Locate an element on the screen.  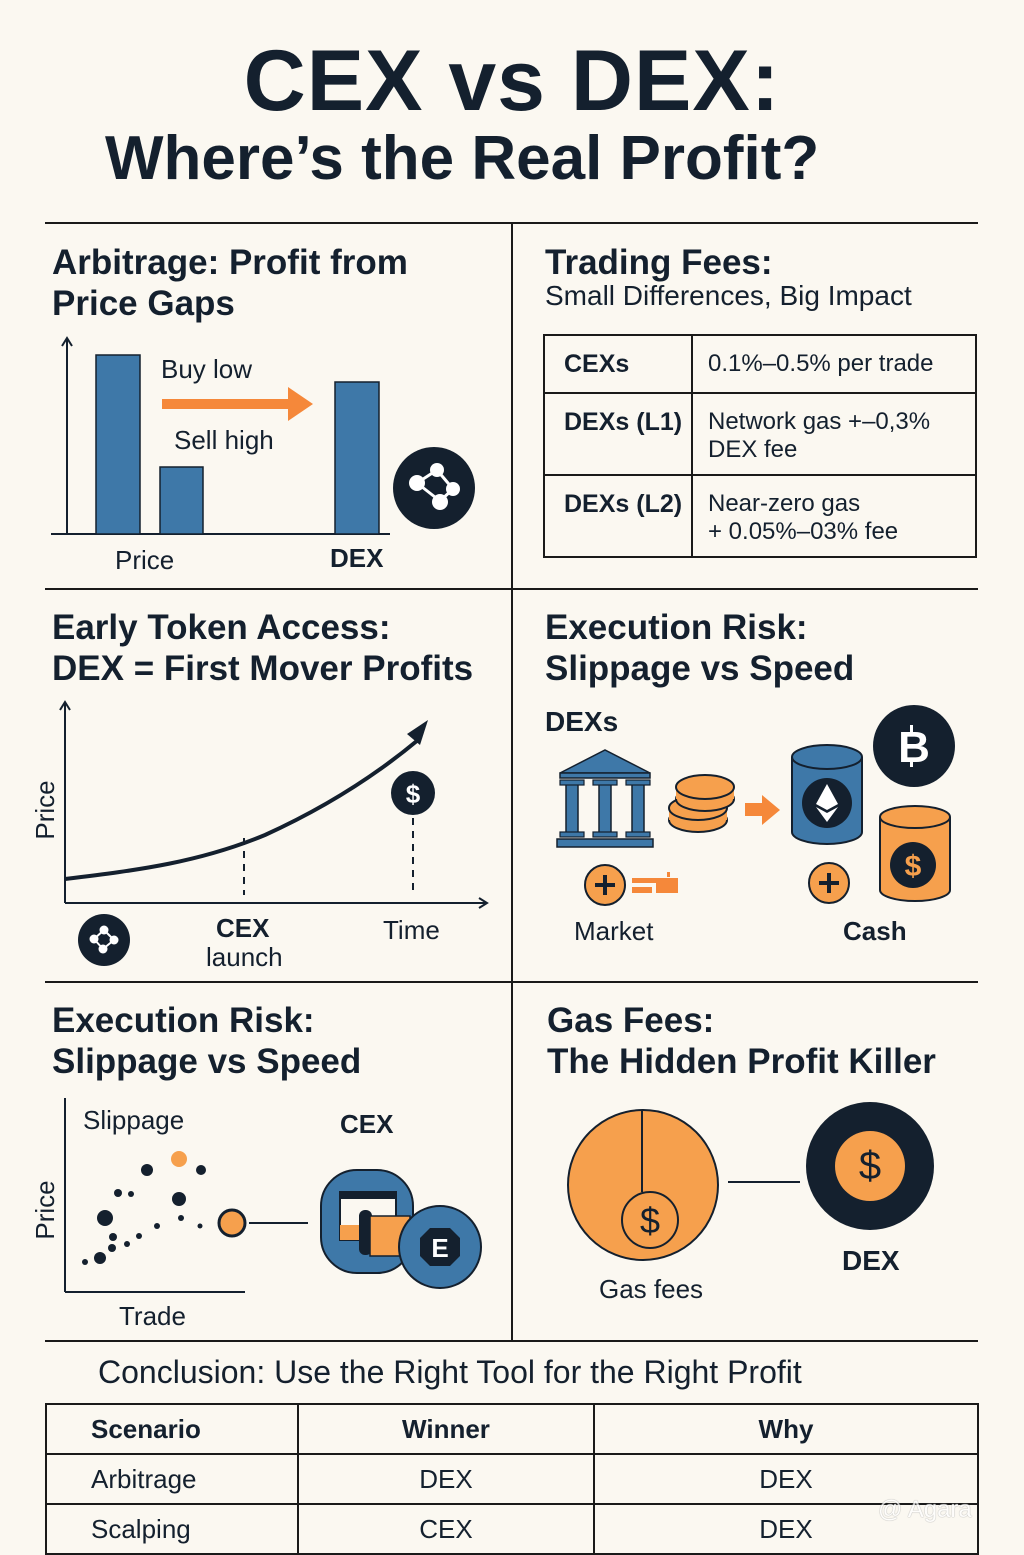
cell-scenario: Arbitrage is located at coordinates (172, 1479).